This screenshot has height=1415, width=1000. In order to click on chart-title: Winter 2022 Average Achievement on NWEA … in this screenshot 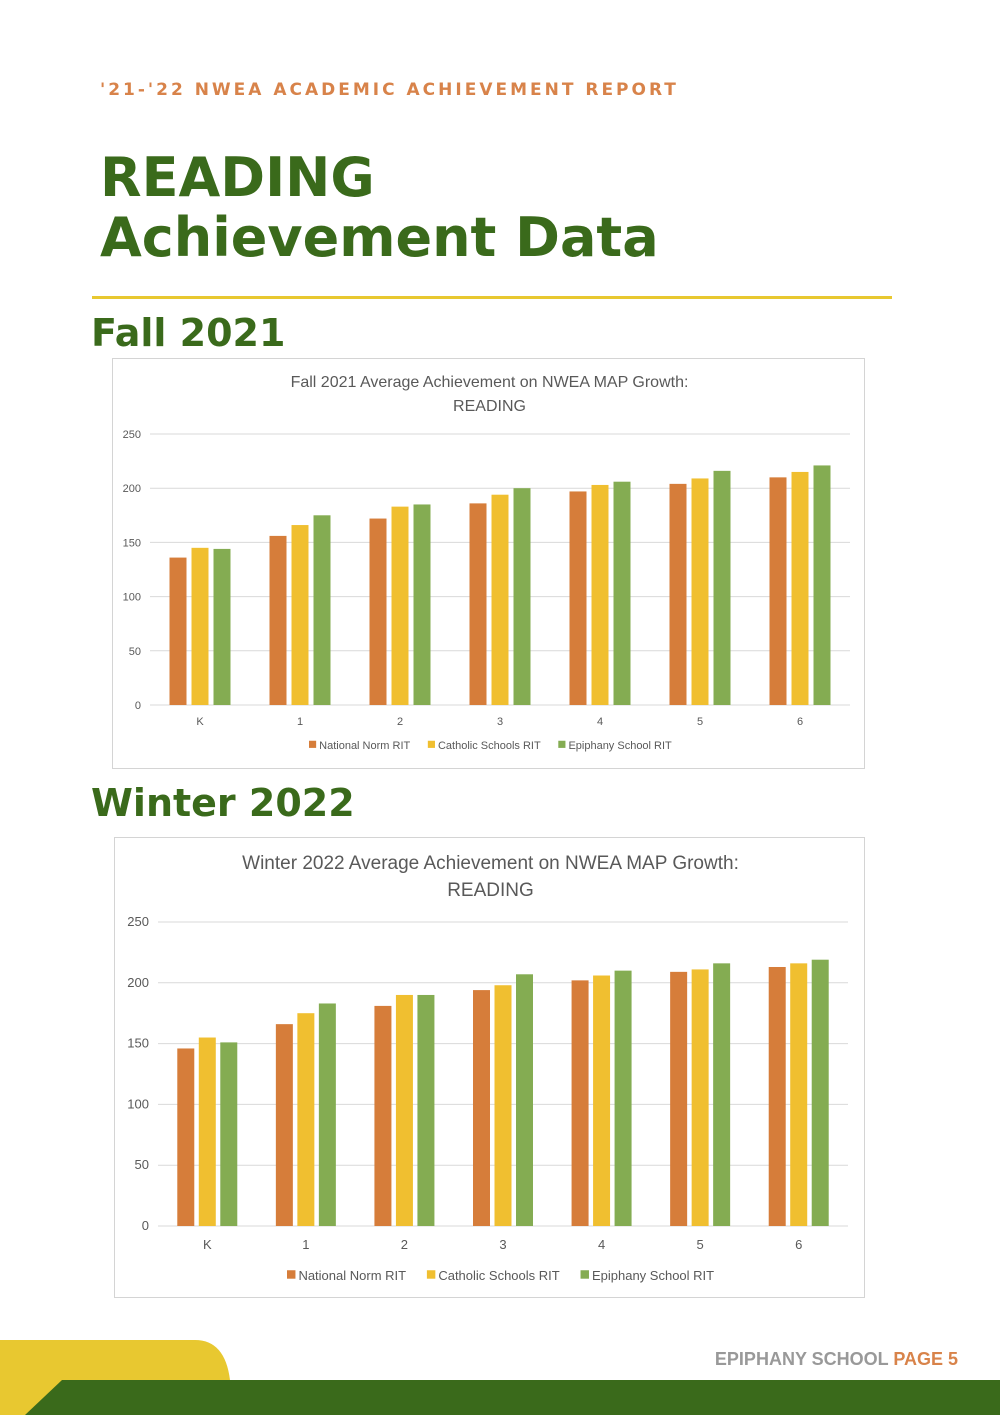, I will do `click(490, 863)`.